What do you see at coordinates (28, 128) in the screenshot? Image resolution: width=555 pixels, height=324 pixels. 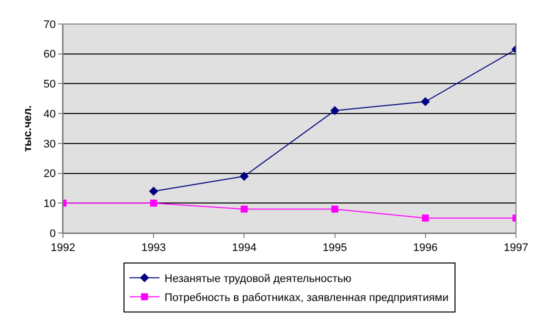 I see `y-axis-title: тыс.чел.` at bounding box center [28, 128].